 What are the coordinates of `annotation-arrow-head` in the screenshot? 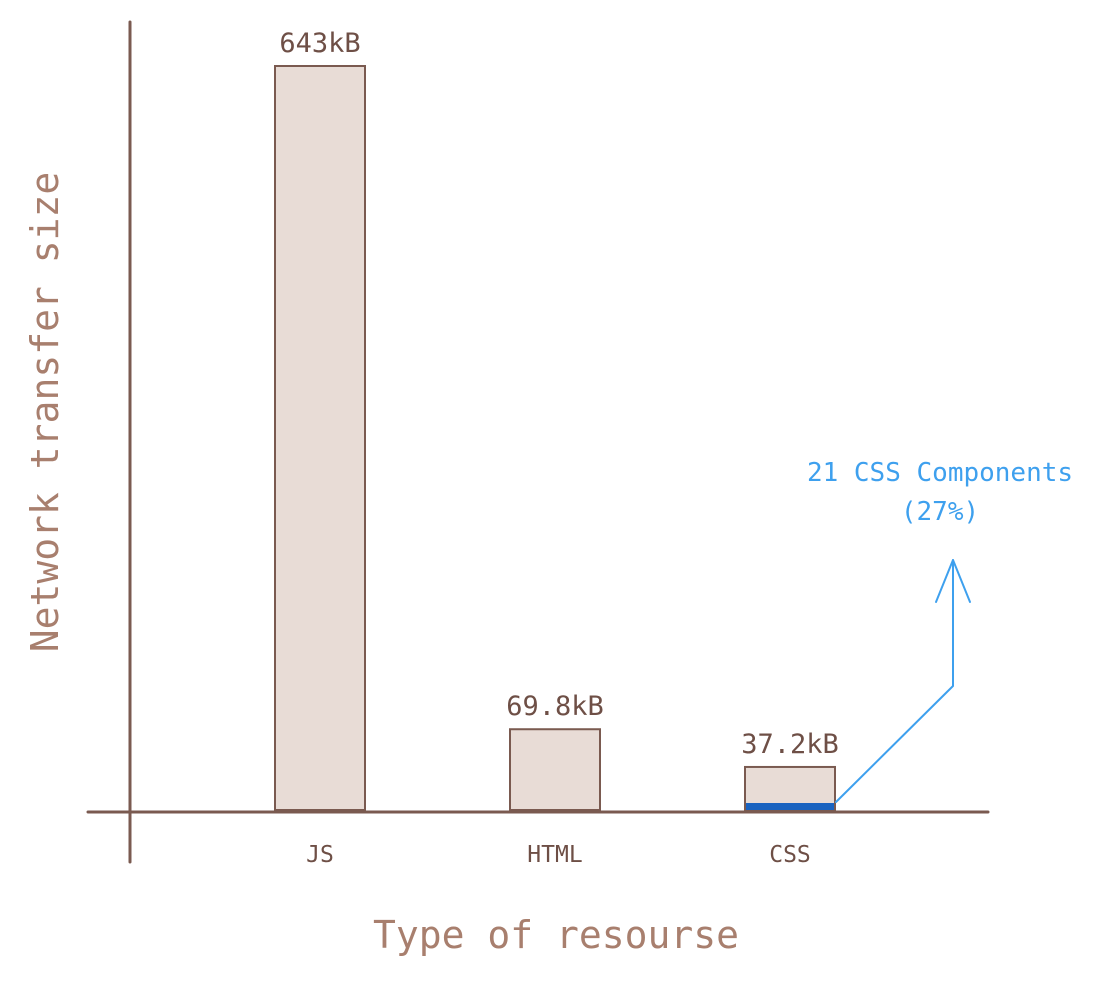 It's located at (953, 581).